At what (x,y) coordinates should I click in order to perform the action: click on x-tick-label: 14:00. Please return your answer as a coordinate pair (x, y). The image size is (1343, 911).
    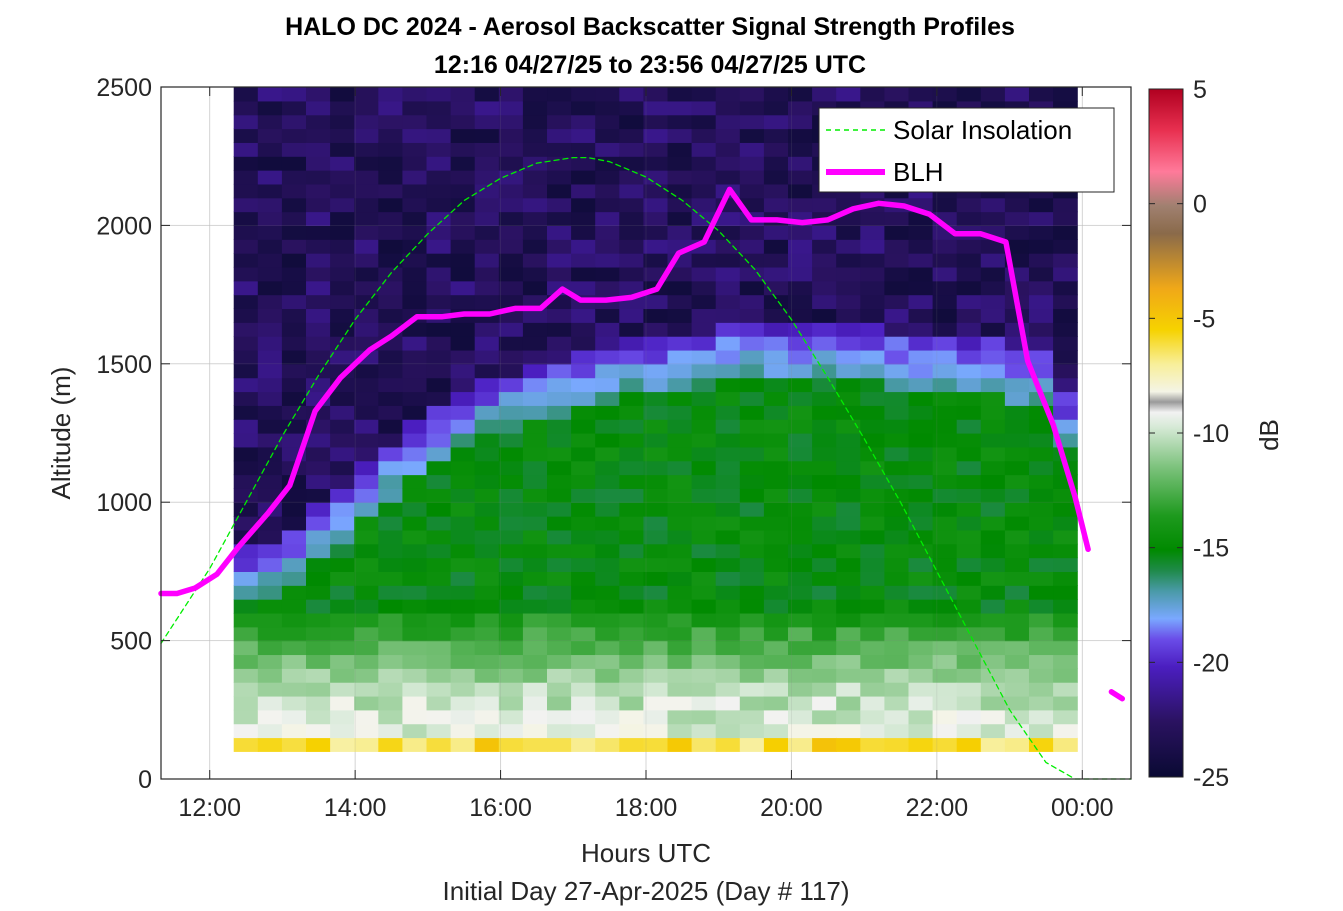
    Looking at the image, I should click on (355, 808).